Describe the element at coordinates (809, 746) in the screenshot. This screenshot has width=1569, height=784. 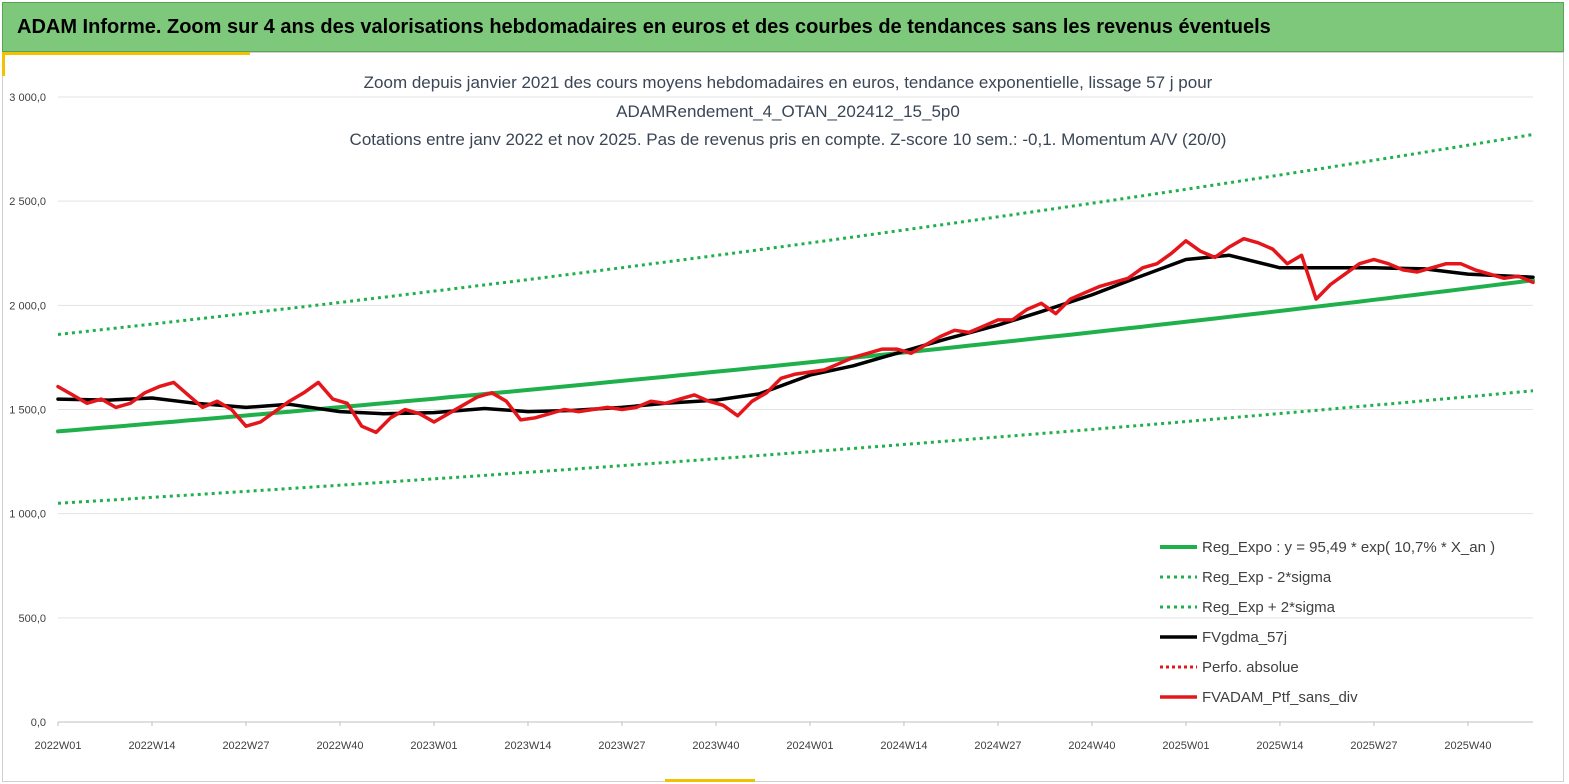
I see `x-tick-label: 2024W01` at that location.